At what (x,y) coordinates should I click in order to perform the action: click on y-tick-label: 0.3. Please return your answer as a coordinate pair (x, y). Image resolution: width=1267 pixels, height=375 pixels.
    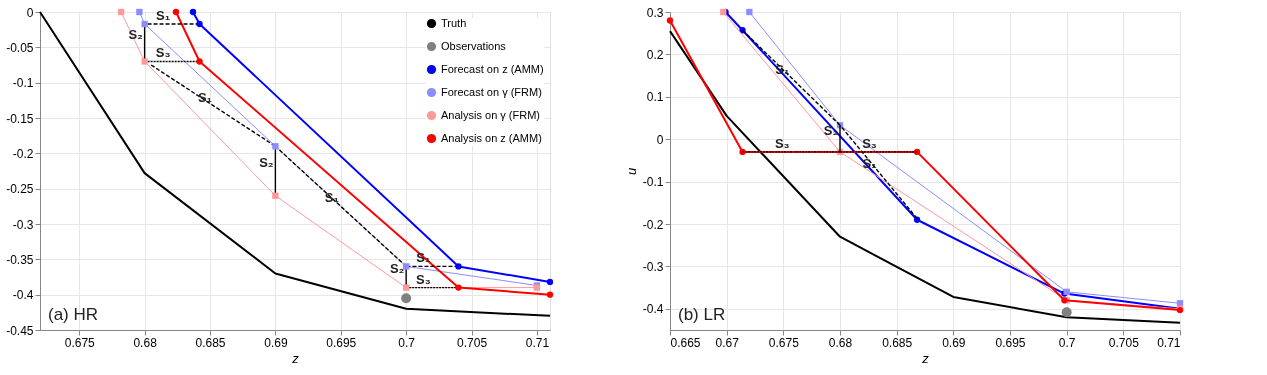
    Looking at the image, I should click on (655, 12).